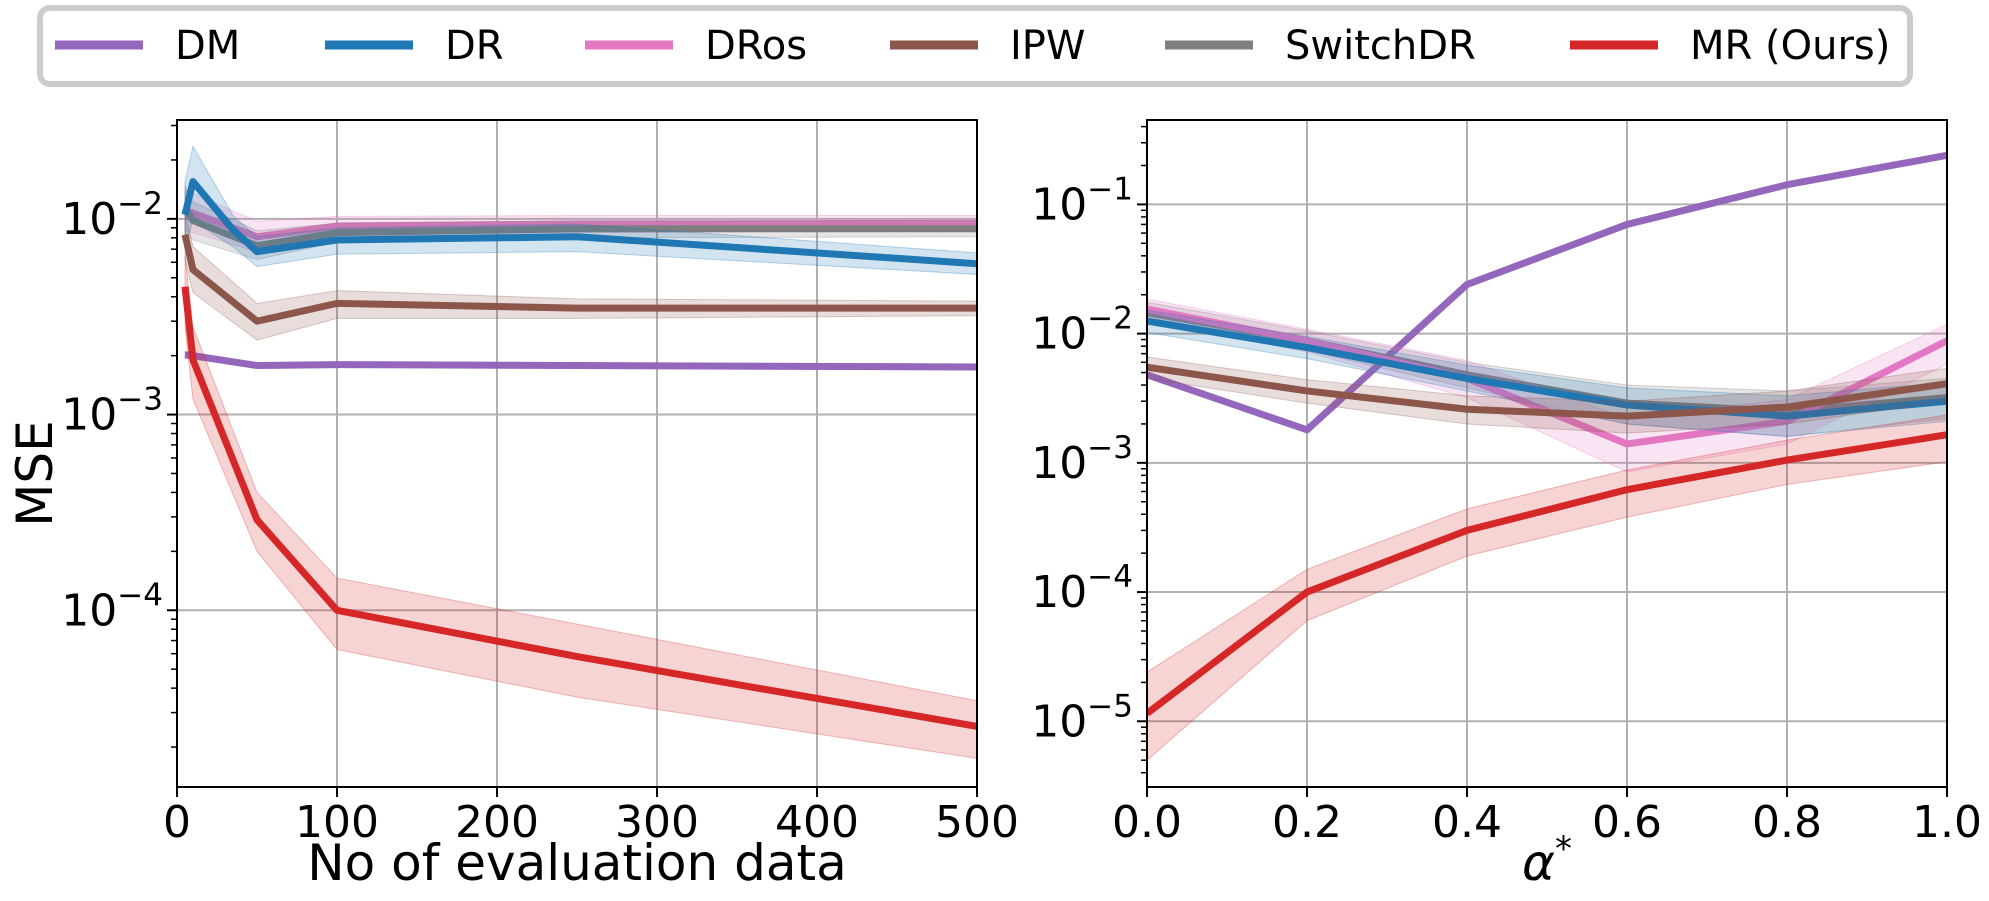 This screenshot has height=901, width=1989. I want to click on legend-label-switchdr: SwitchDR, so click(1380, 46).